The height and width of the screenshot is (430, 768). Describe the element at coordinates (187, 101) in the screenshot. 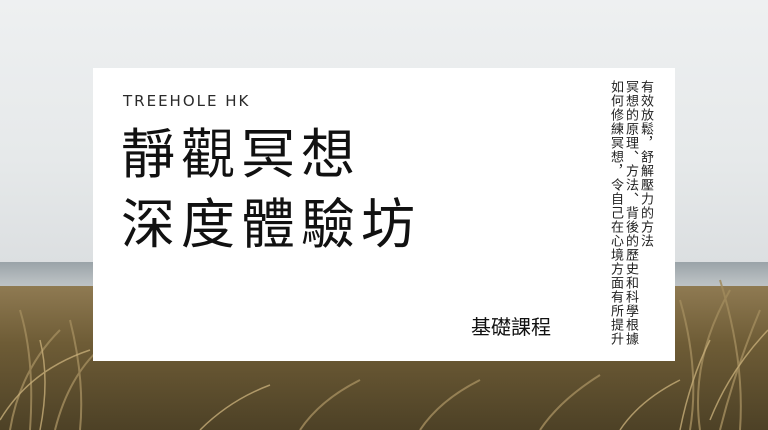

I see `brand-name: TREEHOLE HK` at that location.